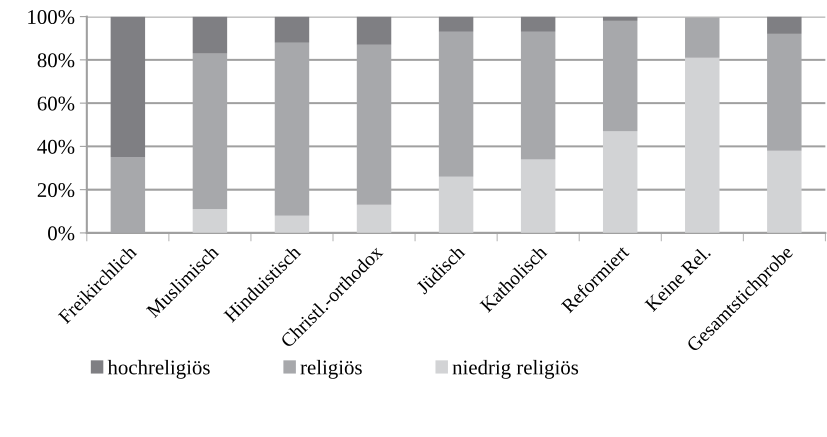 This screenshot has width=827, height=437. Describe the element at coordinates (51, 17) in the screenshot. I see `y-tick-label: 100%` at that location.